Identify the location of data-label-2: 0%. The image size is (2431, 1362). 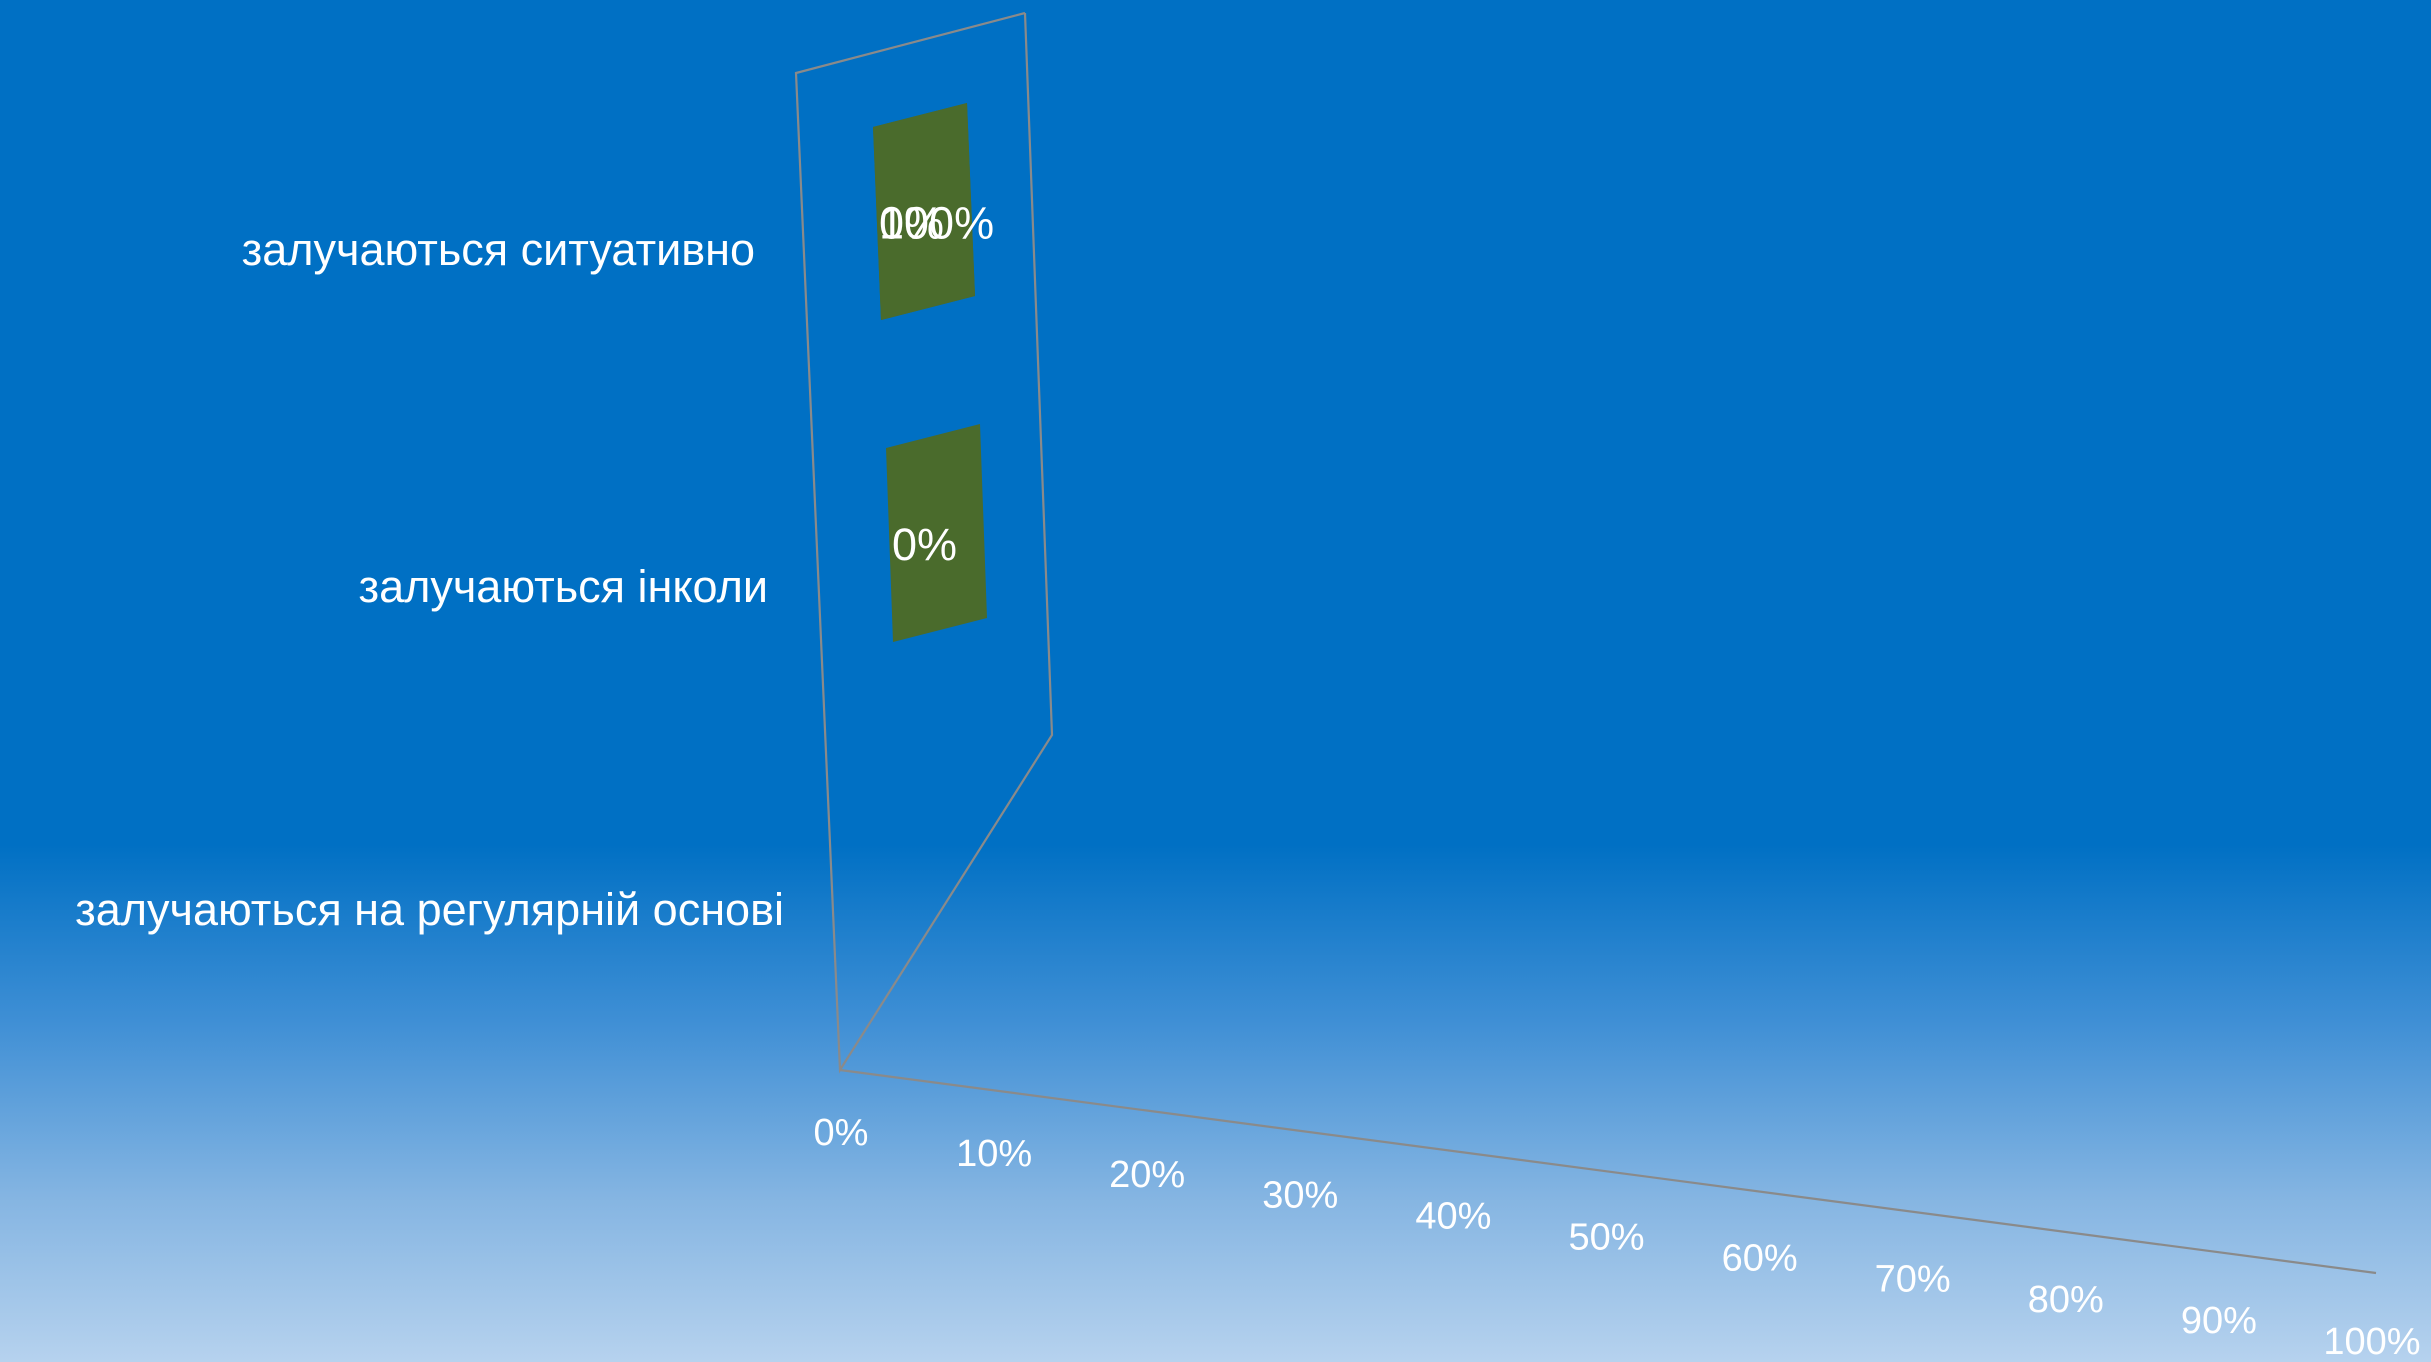
(924, 544).